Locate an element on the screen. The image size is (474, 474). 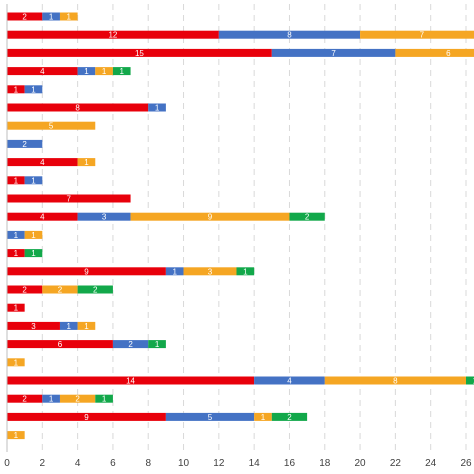
bar-row: 15 7 6 is located at coordinates (240, 53).